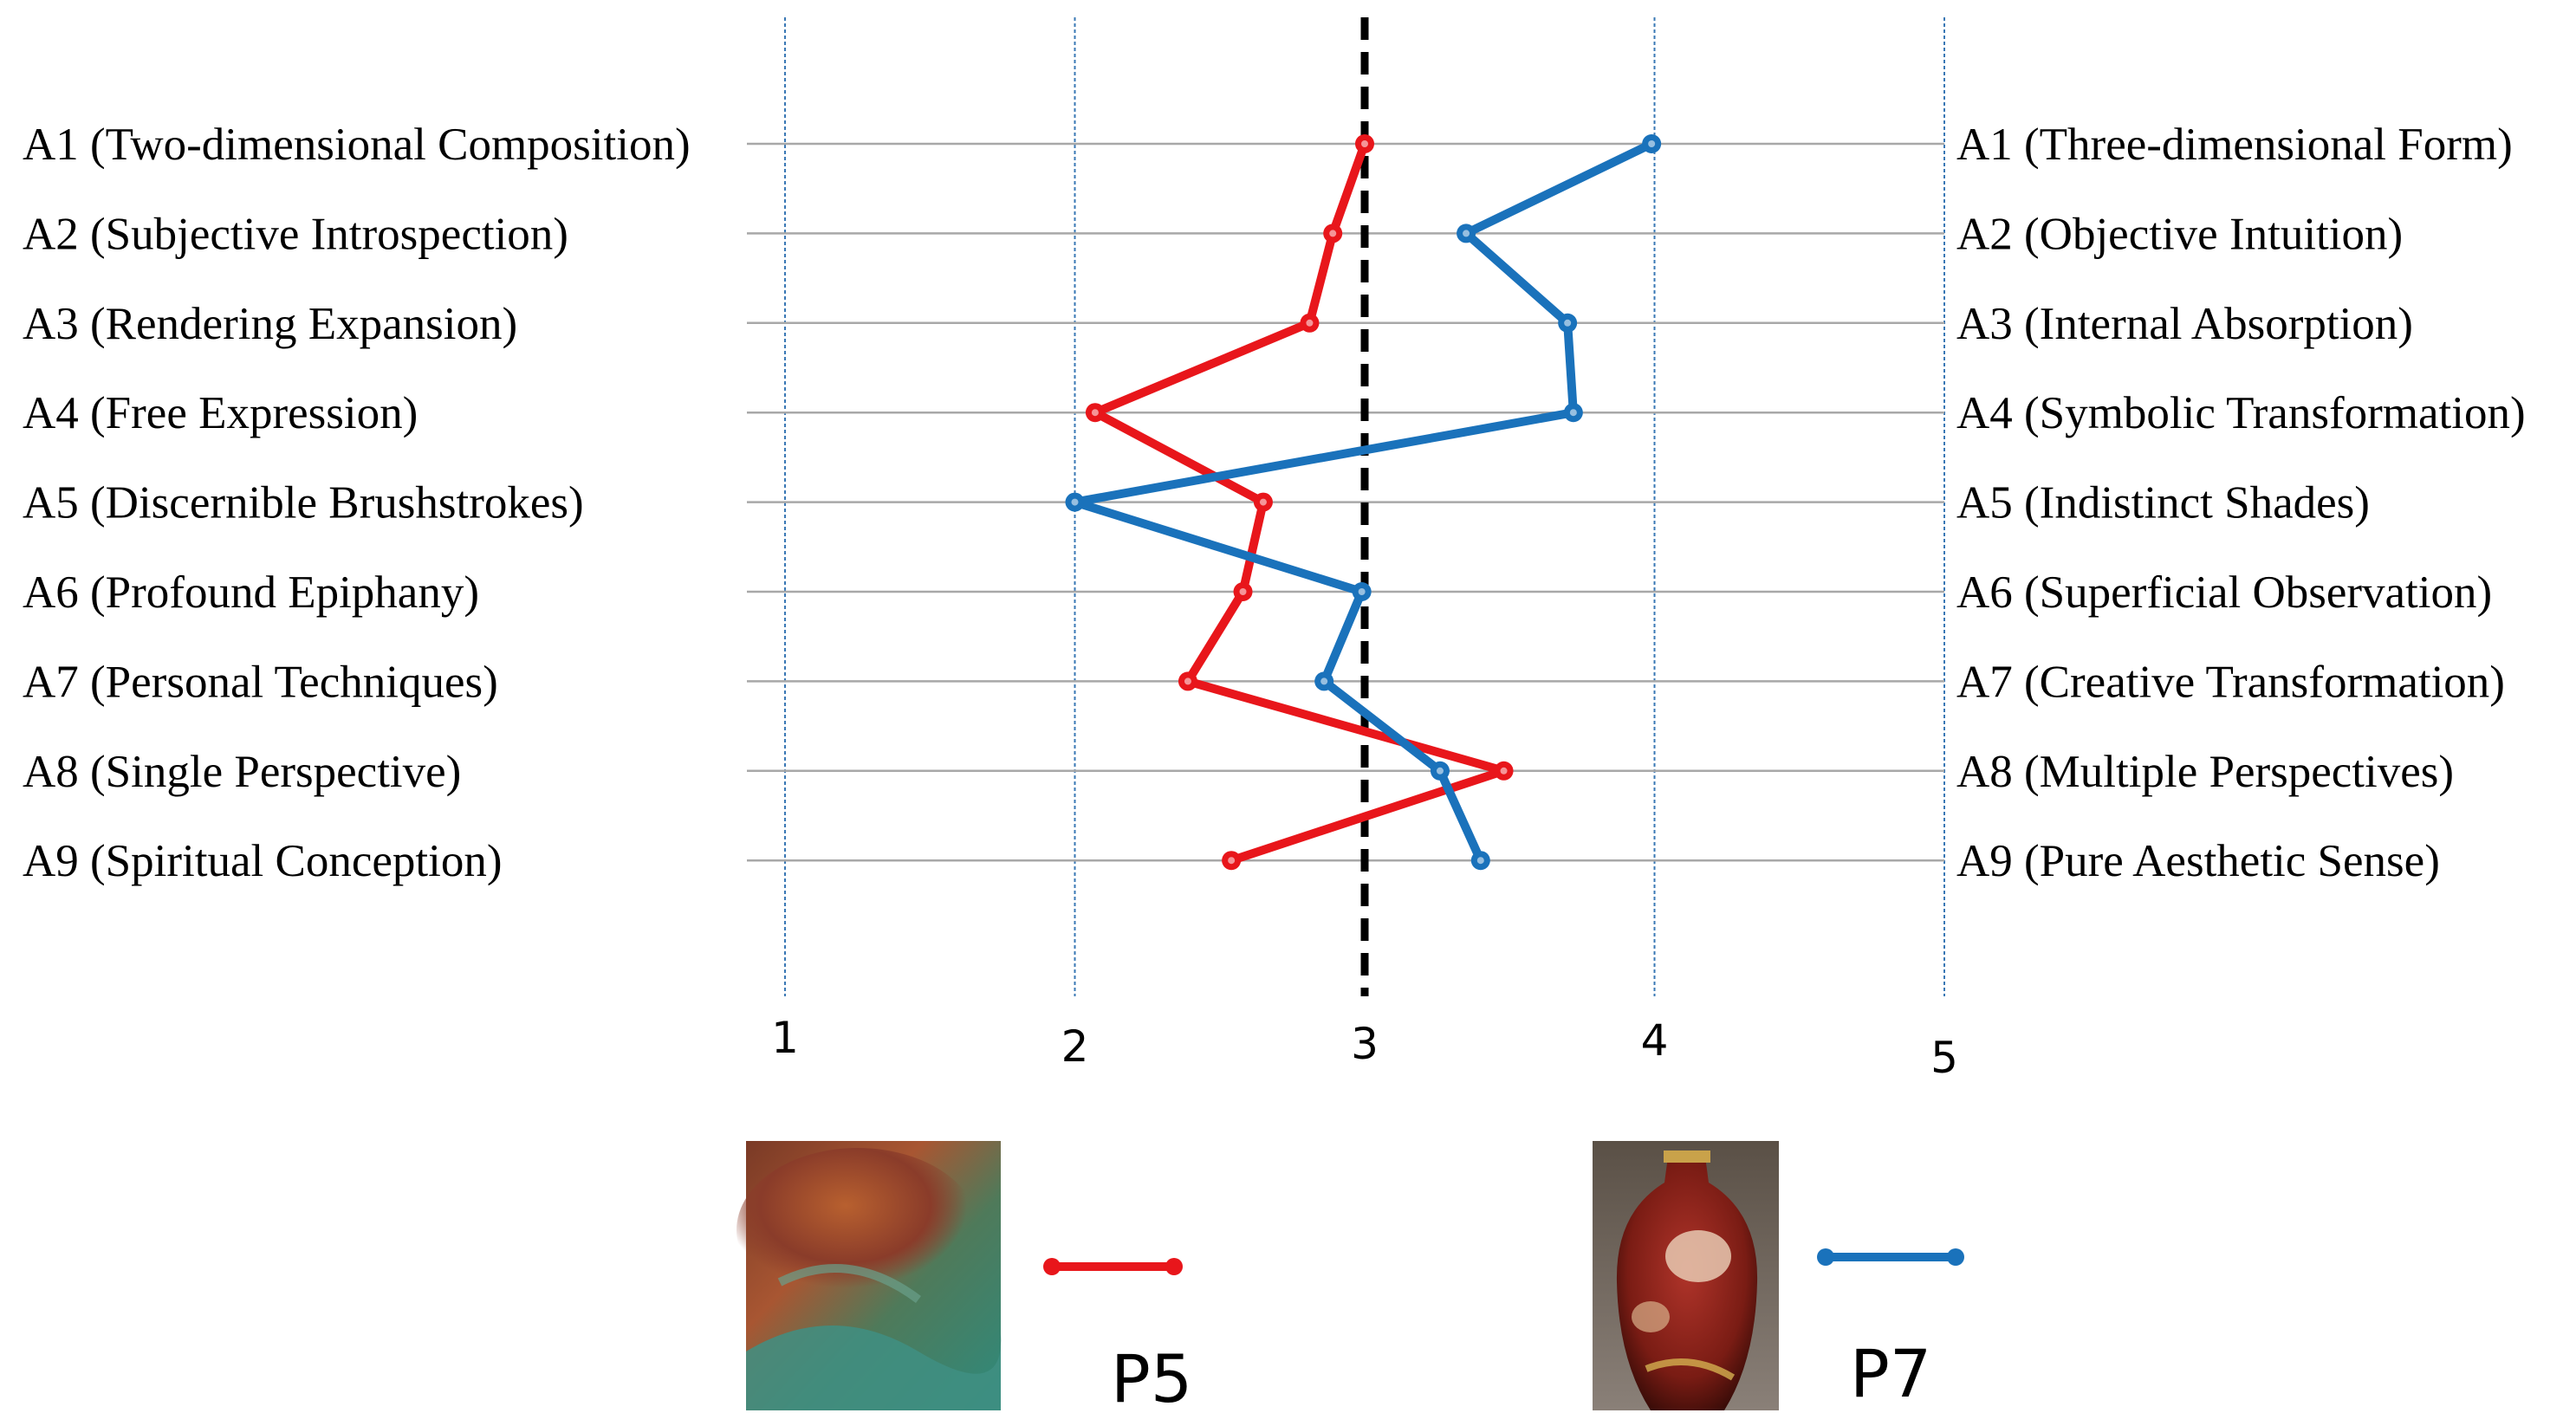  I want to click on right-attribute-label: A6 (Superficial Observation), so click(2224, 592).